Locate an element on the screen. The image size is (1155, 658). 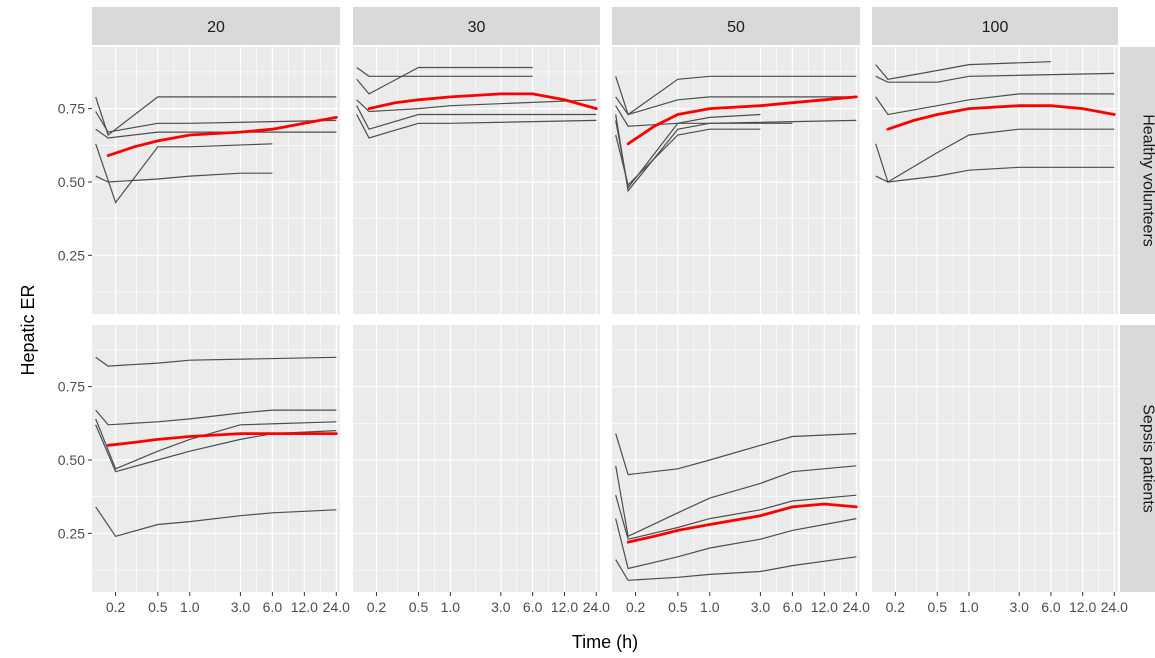
column-strip-label: 50 is located at coordinates (736, 27).